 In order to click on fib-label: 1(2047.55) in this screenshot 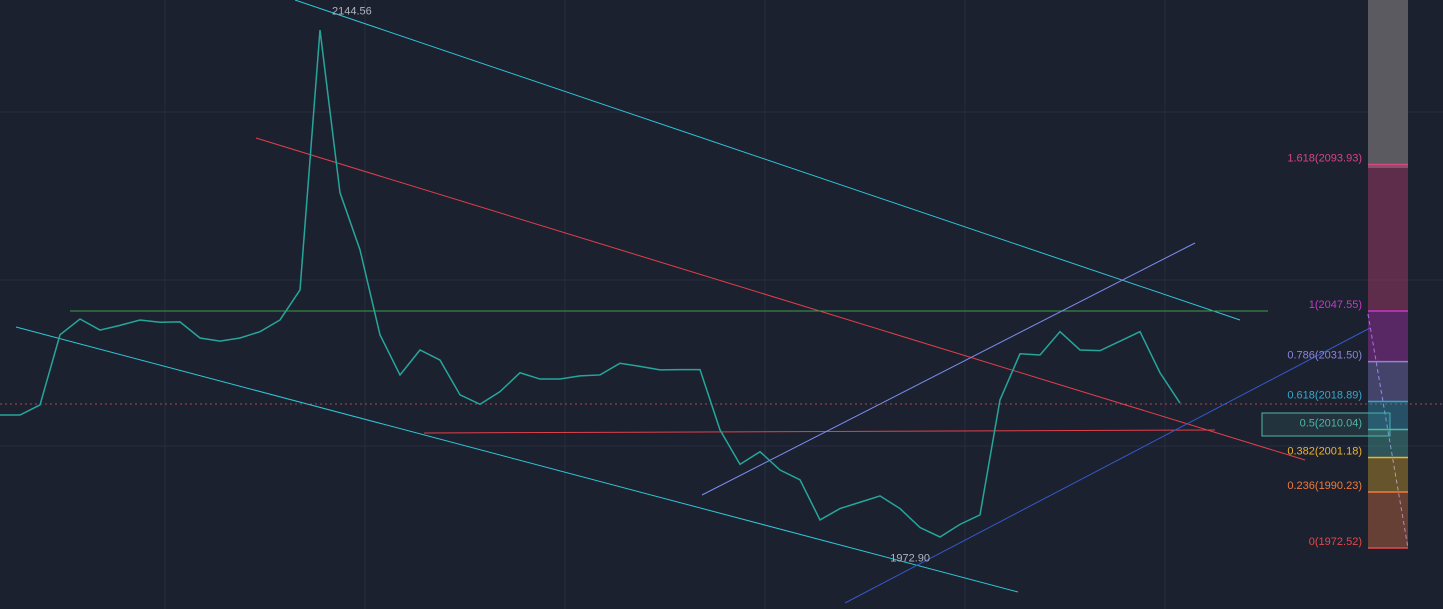, I will do `click(1335, 305)`.